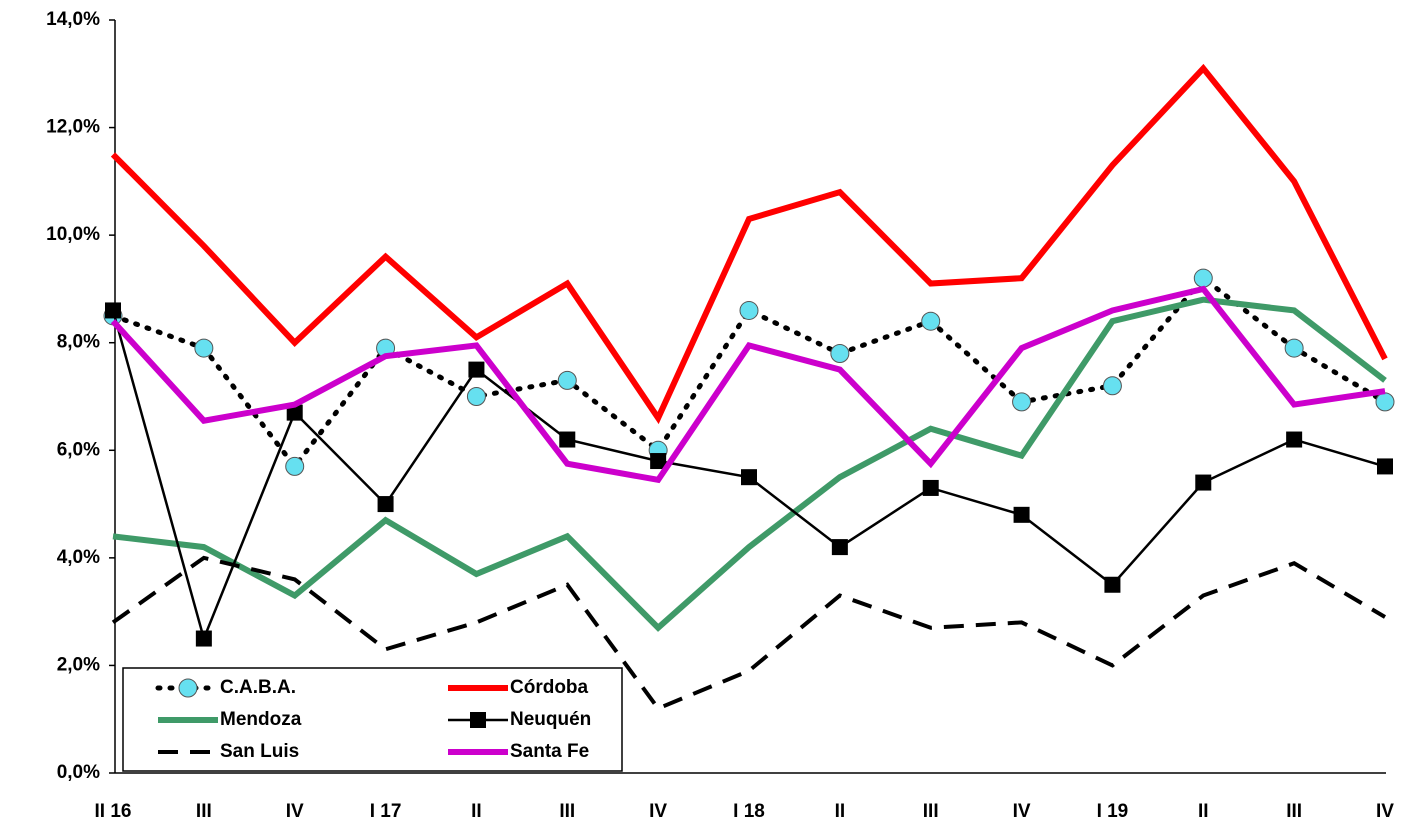 The height and width of the screenshot is (821, 1402). I want to click on y-tick-label: 0,0%, so click(78, 772).